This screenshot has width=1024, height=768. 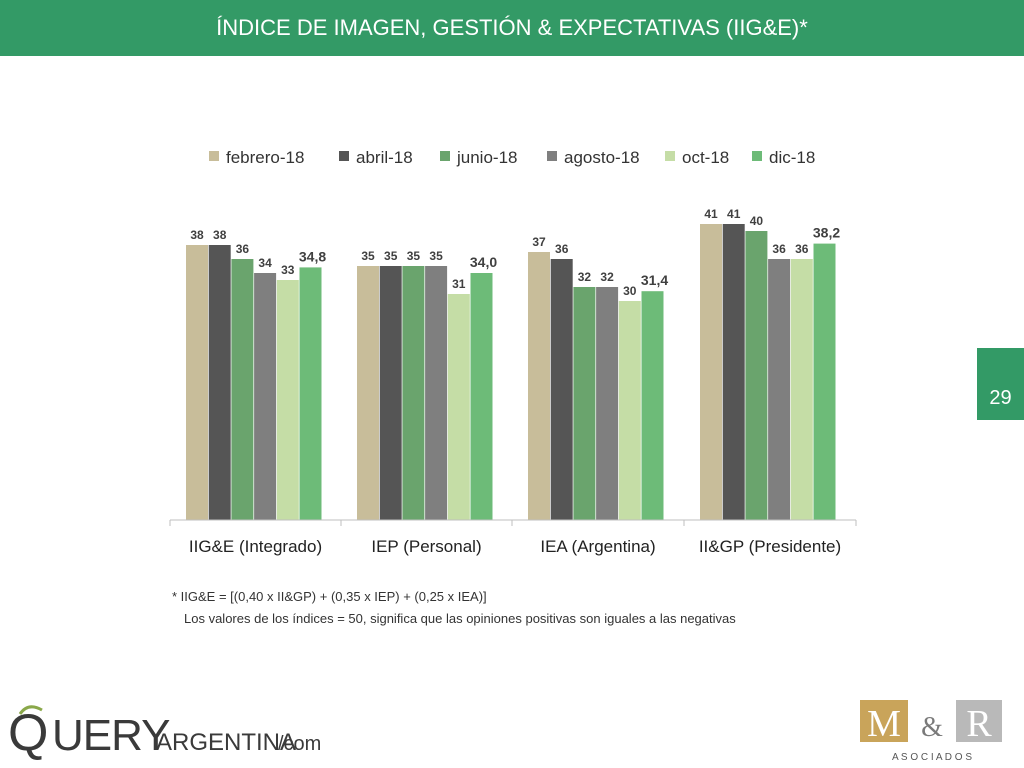 What do you see at coordinates (826, 233) in the screenshot?
I see `data-label-dic-18-3: 38,2` at bounding box center [826, 233].